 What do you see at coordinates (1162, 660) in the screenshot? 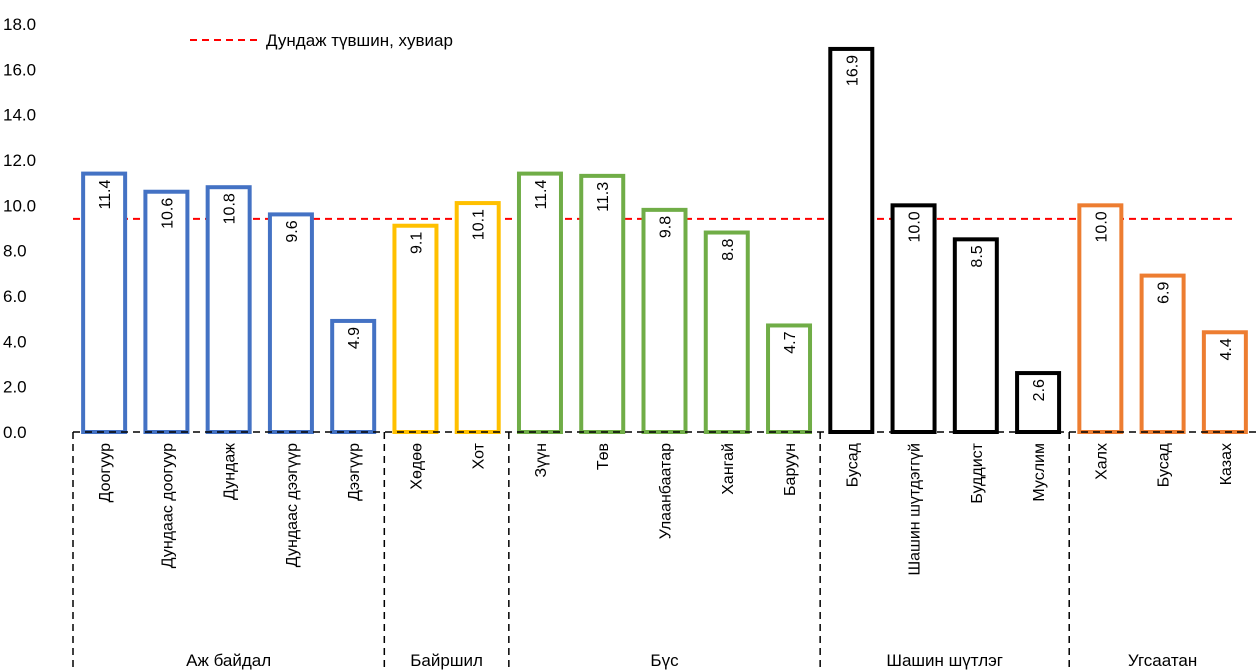
I see `group-label: Угсаатан` at bounding box center [1162, 660].